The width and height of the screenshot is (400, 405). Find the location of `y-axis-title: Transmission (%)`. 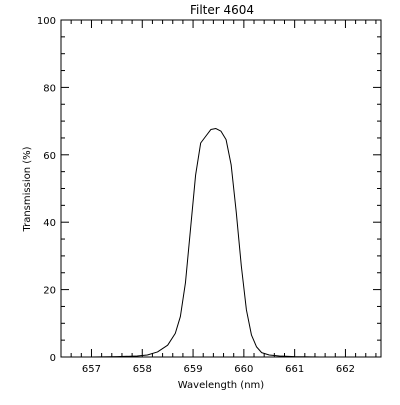

y-axis-title: Transmission (%) is located at coordinates (27, 189).